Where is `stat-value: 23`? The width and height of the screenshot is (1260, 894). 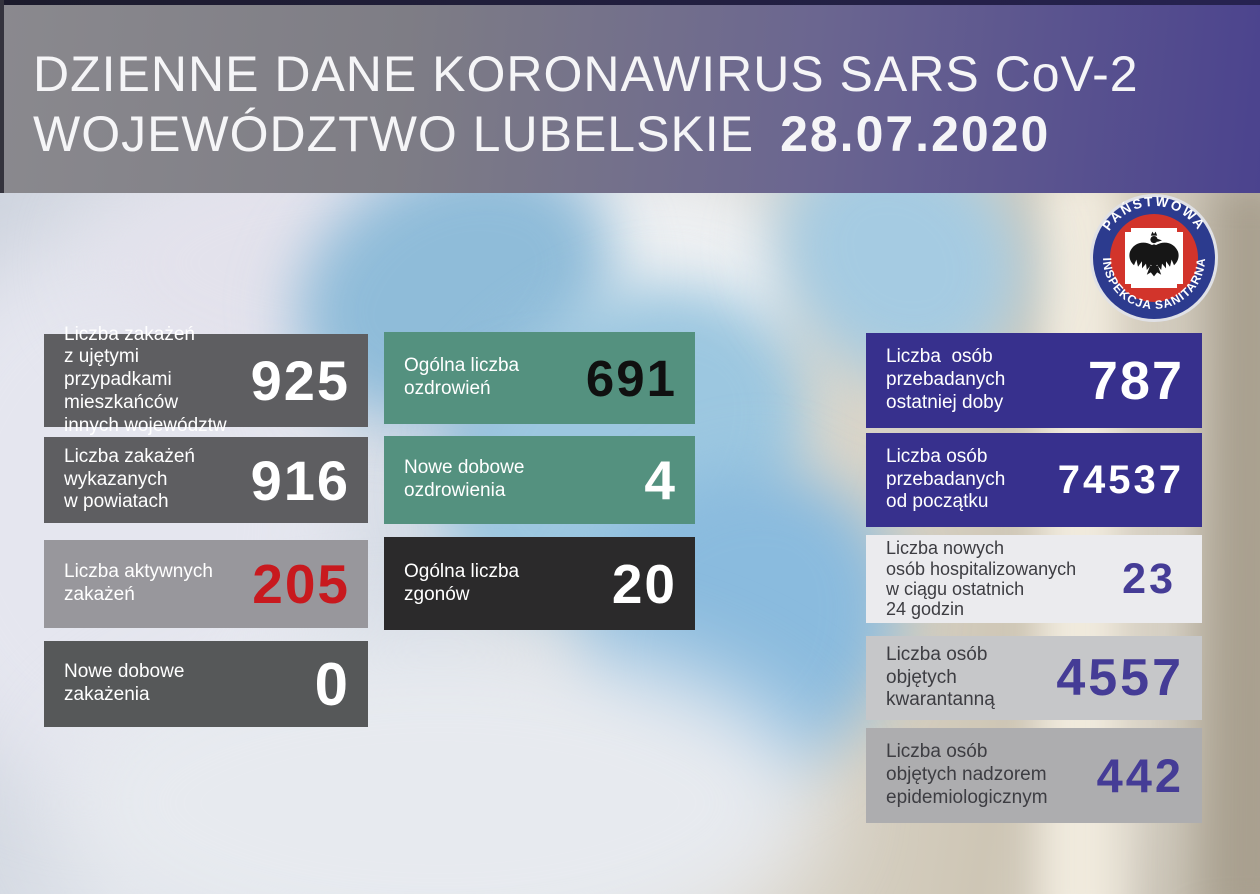 stat-value: 23 is located at coordinates (1149, 578).